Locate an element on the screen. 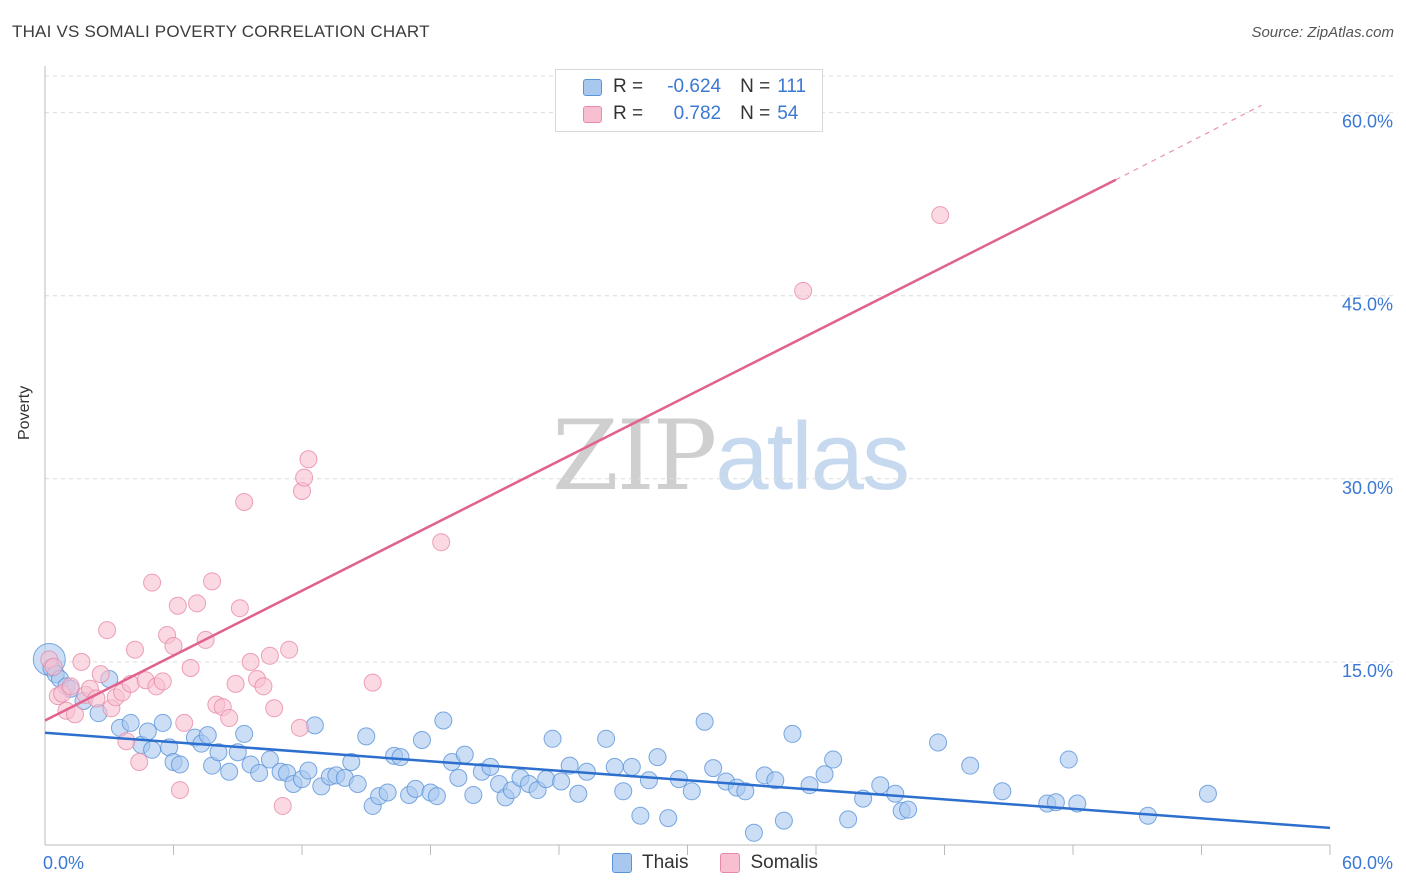 Image resolution: width=1406 pixels, height=892 pixels. legend-label-somalis: Somalis is located at coordinates (784, 862).